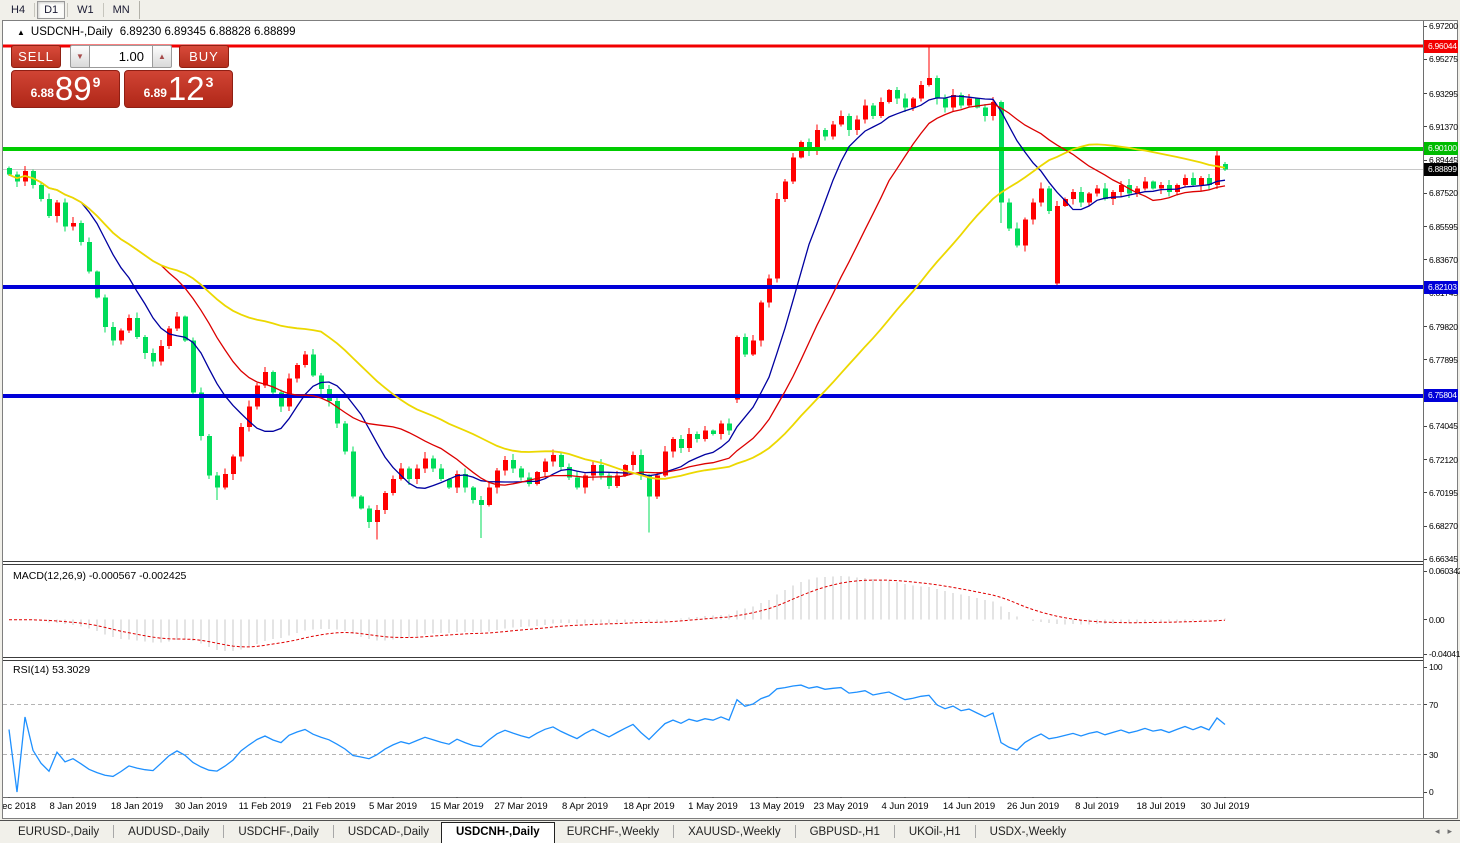  Describe the element at coordinates (497, 832) in the screenshot. I see `chart-tab-usdcnh: USDCNH-,Daily` at that location.